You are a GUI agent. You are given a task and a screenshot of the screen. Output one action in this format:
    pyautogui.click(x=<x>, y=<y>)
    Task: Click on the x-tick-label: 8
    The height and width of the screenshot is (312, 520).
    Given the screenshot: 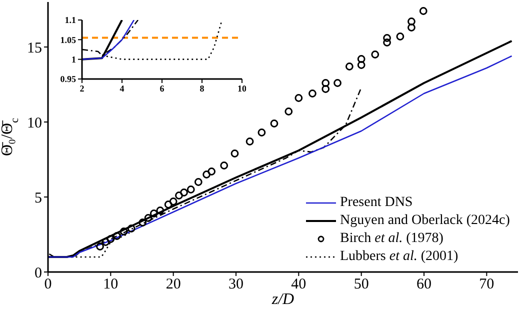 What is the action you would take?
    pyautogui.click(x=202, y=88)
    